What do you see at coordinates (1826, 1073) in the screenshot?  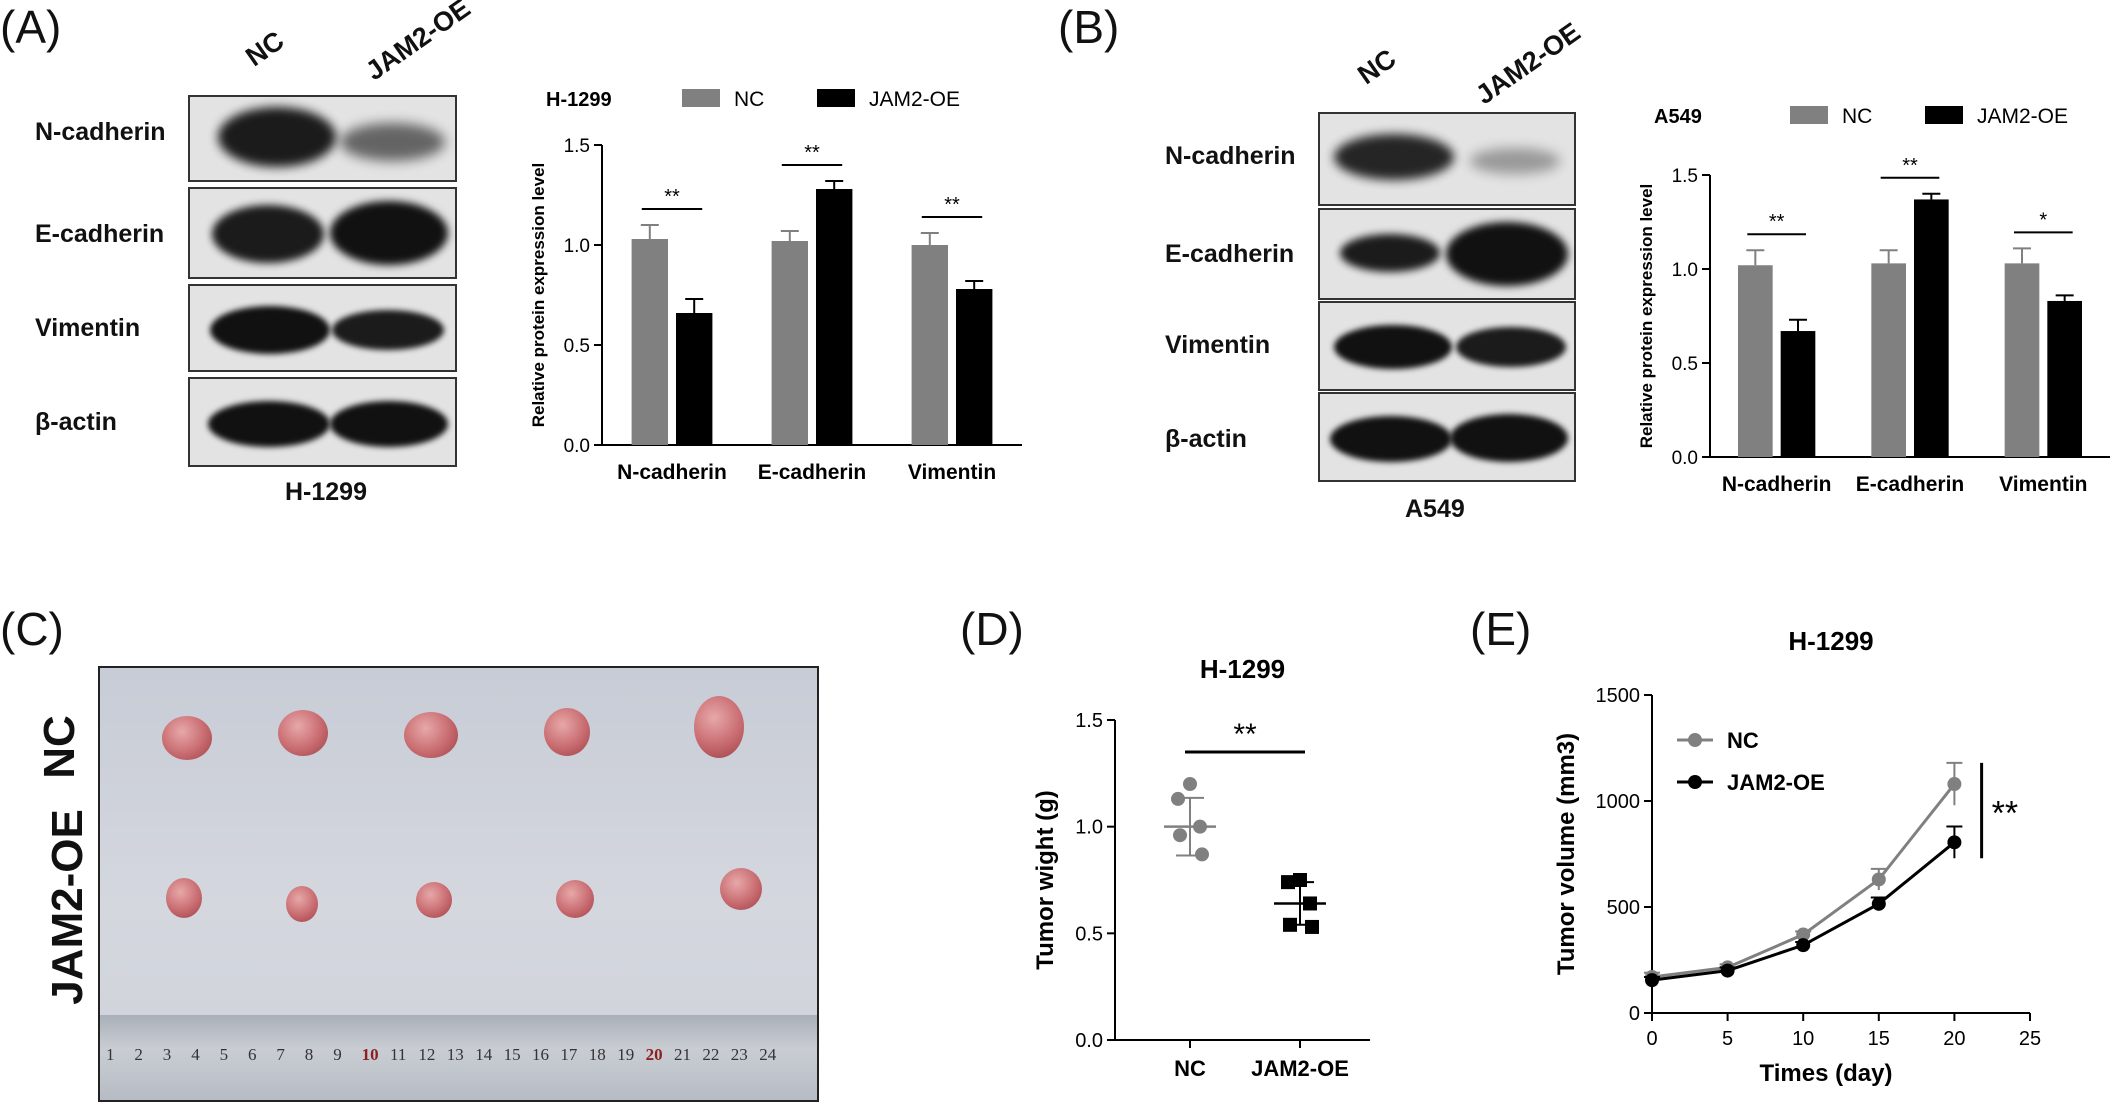 I see `x-axis-label: Times (day)` at bounding box center [1826, 1073].